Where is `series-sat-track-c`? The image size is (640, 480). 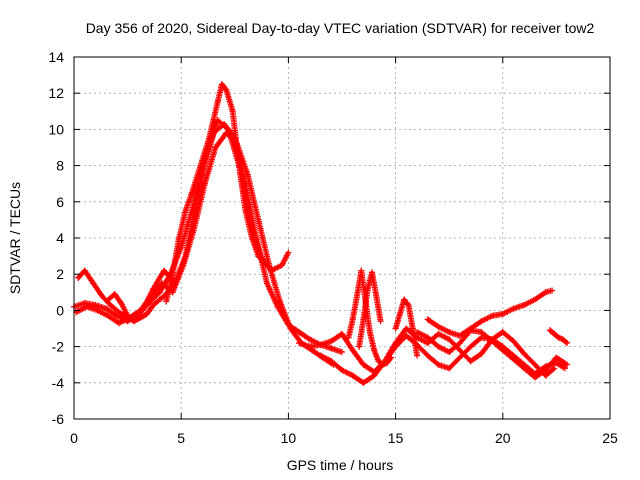 series-sat-track-c is located at coordinates (183, 220).